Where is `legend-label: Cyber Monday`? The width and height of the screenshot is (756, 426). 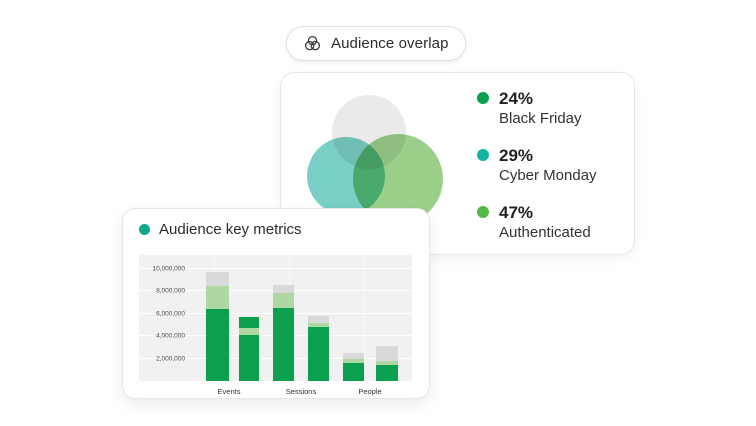
legend-label: Cyber Monday is located at coordinates (548, 175).